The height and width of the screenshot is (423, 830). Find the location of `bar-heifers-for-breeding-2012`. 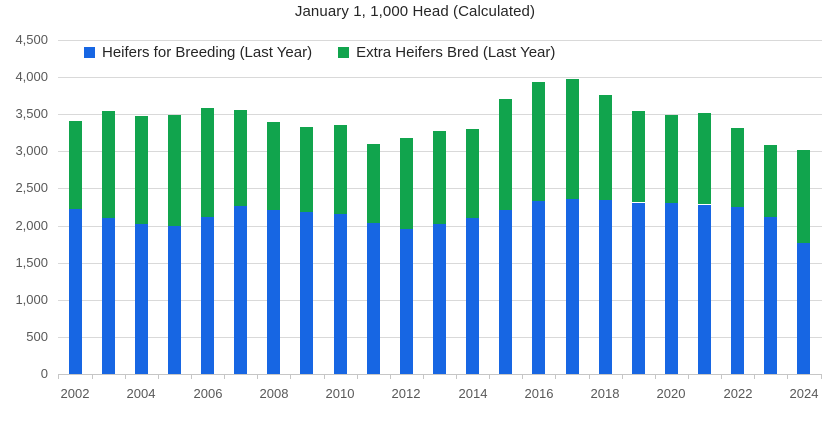

bar-heifers-for-breeding-2012 is located at coordinates (406, 301).